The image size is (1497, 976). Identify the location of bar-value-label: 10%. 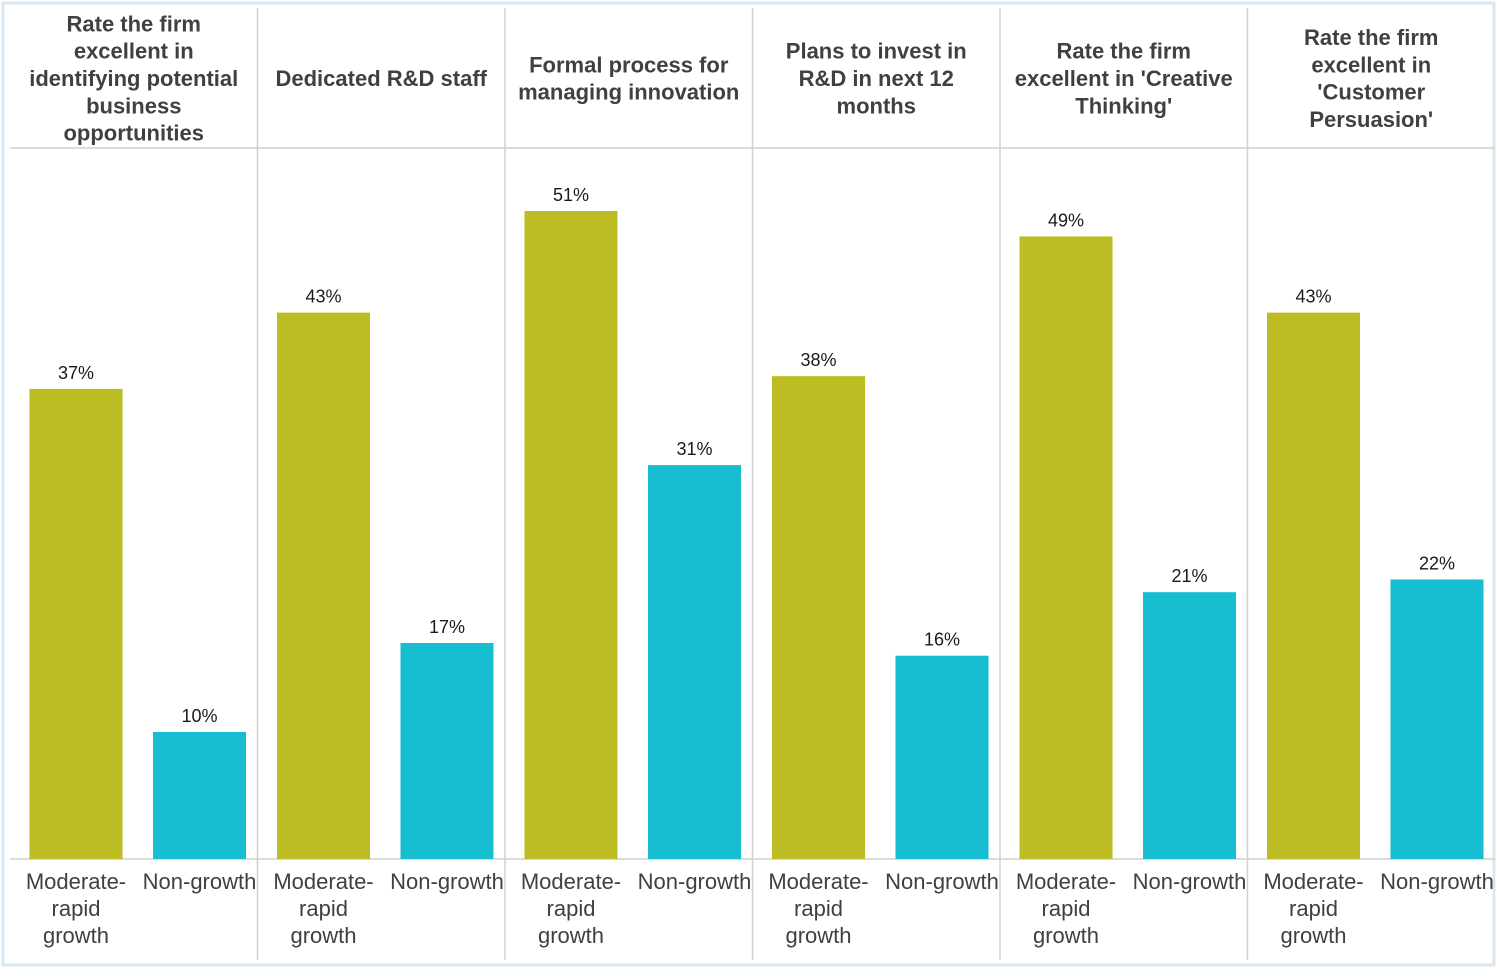
(199, 716).